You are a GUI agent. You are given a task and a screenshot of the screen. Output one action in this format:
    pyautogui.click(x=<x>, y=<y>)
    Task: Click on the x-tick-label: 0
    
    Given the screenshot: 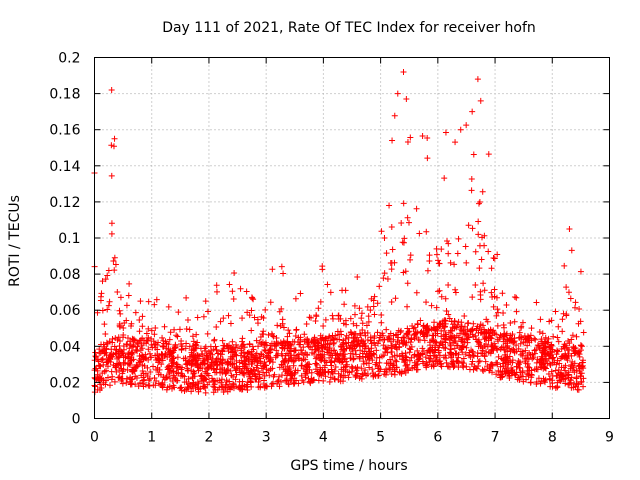 What is the action you would take?
    pyautogui.click(x=94, y=438)
    